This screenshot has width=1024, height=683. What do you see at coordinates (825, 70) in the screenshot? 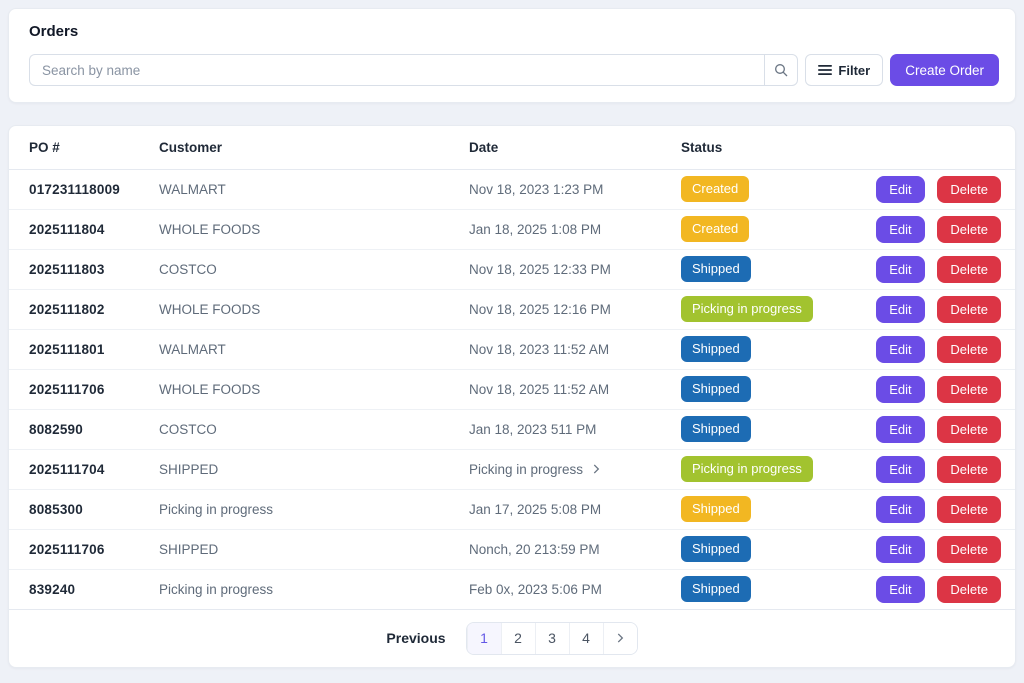
I see `filter-icon` at bounding box center [825, 70].